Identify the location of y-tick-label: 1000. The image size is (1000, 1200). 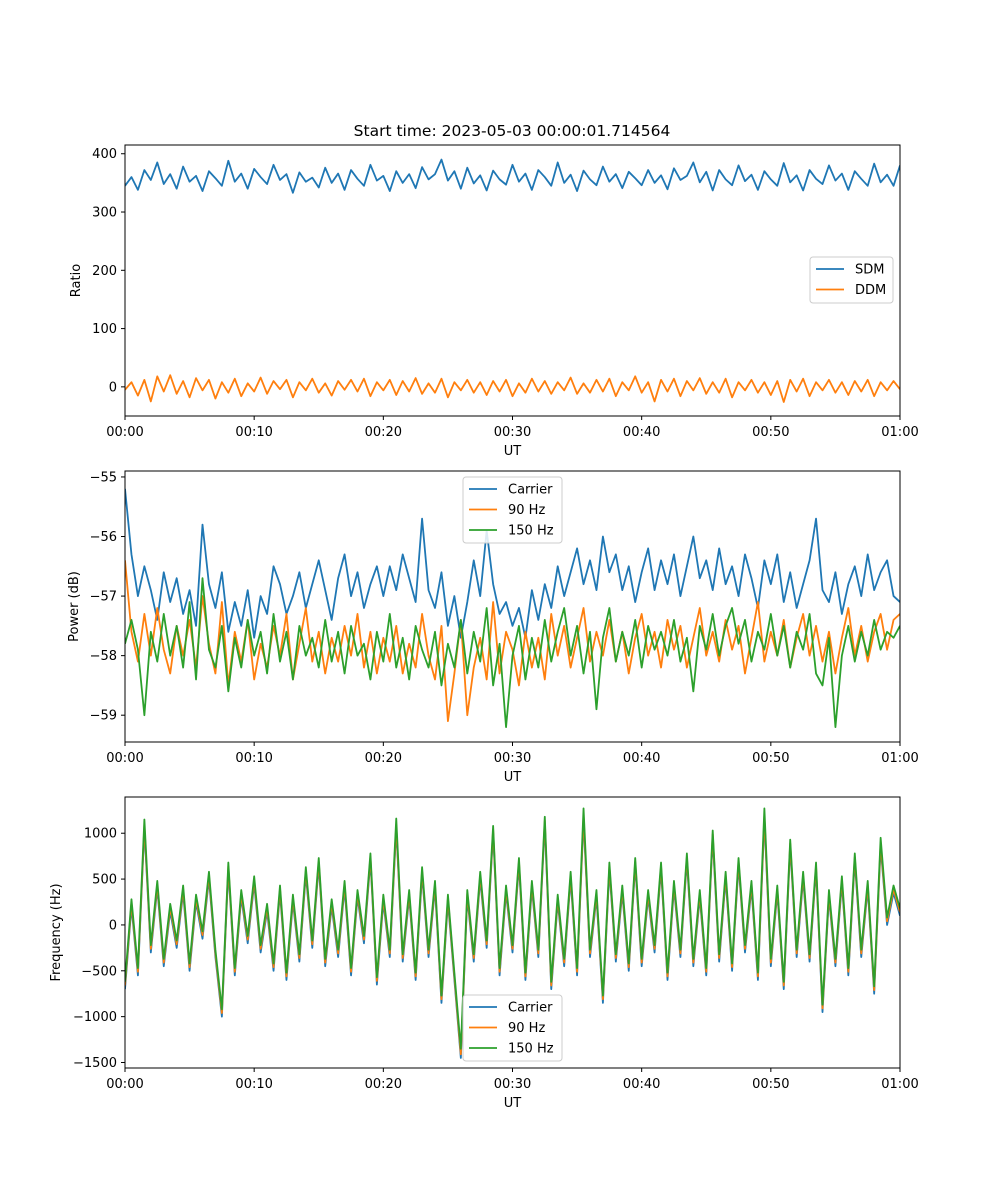
(100, 834).